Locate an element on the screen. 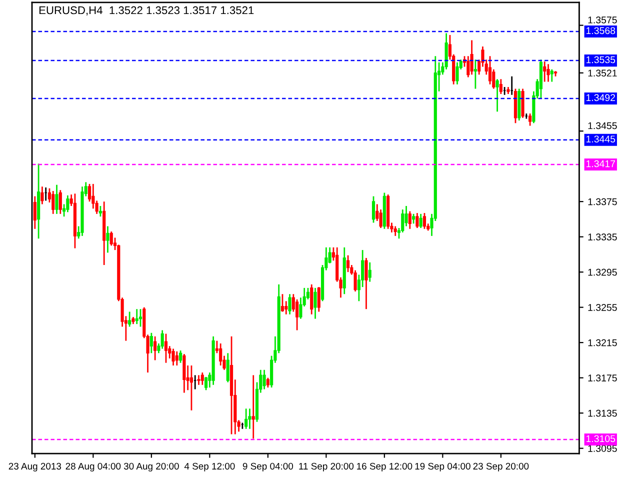 This screenshot has height=480, width=640. ref-line-label: 1.3445 is located at coordinates (601, 139).